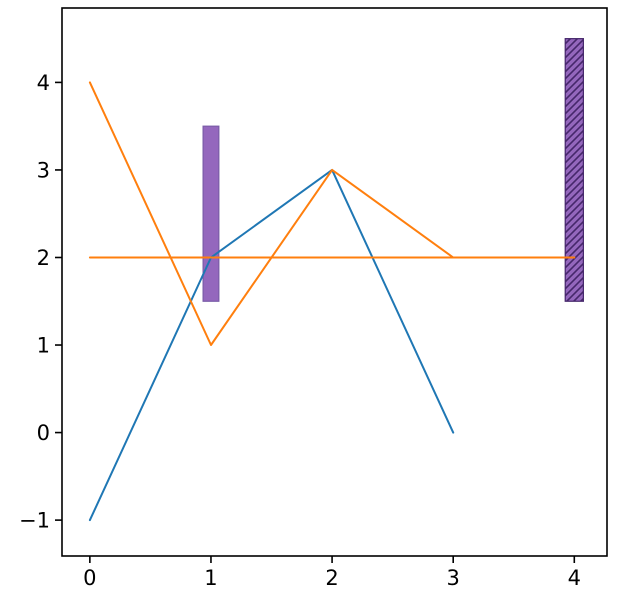 Image resolution: width=617 pixels, height=601 pixels. Describe the element at coordinates (43, 258) in the screenshot. I see `y-tick-label: 2` at that location.